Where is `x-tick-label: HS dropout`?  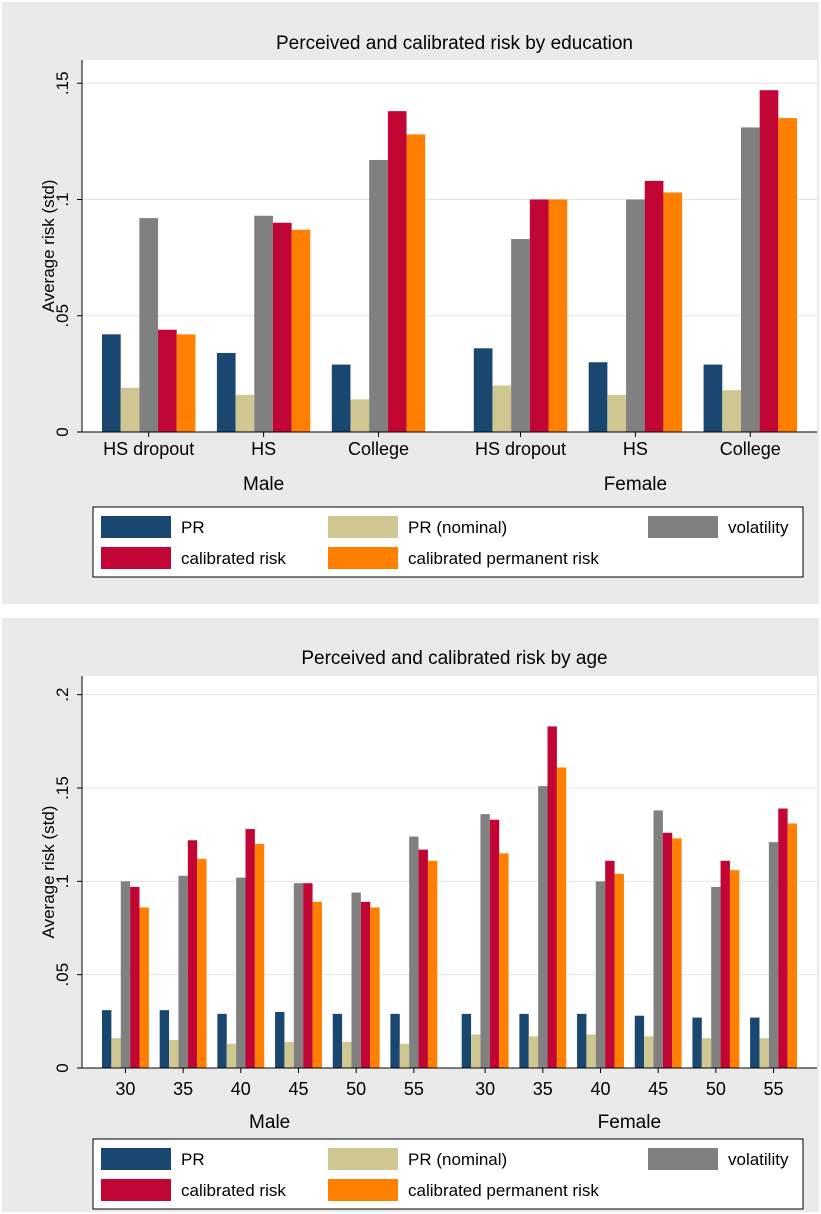
x-tick-label: HS dropout is located at coordinates (148, 449).